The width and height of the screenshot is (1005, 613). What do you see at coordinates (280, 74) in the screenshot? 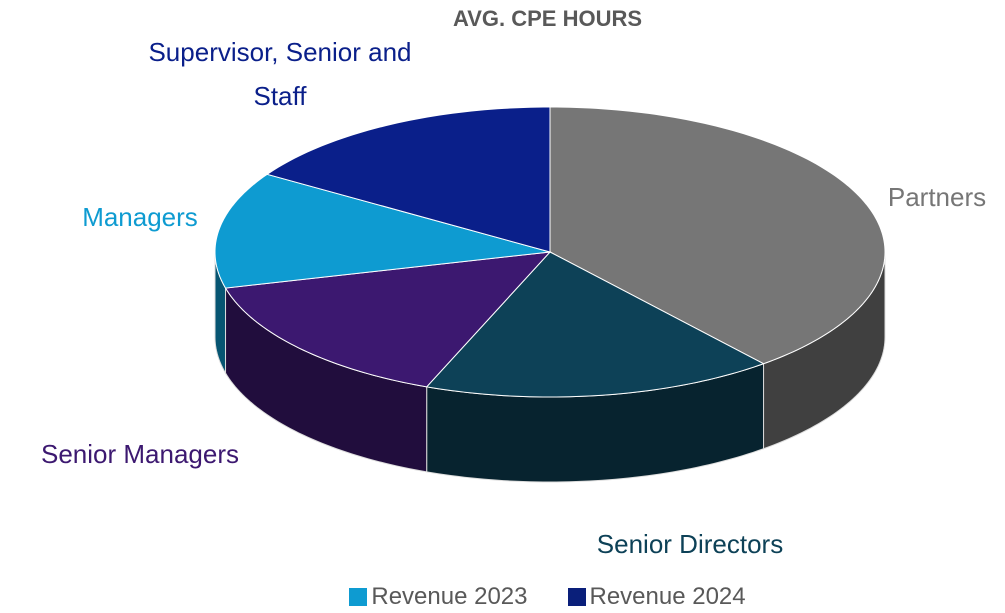
I see `slice-label: Supervisor, Senior and Staff` at bounding box center [280, 74].